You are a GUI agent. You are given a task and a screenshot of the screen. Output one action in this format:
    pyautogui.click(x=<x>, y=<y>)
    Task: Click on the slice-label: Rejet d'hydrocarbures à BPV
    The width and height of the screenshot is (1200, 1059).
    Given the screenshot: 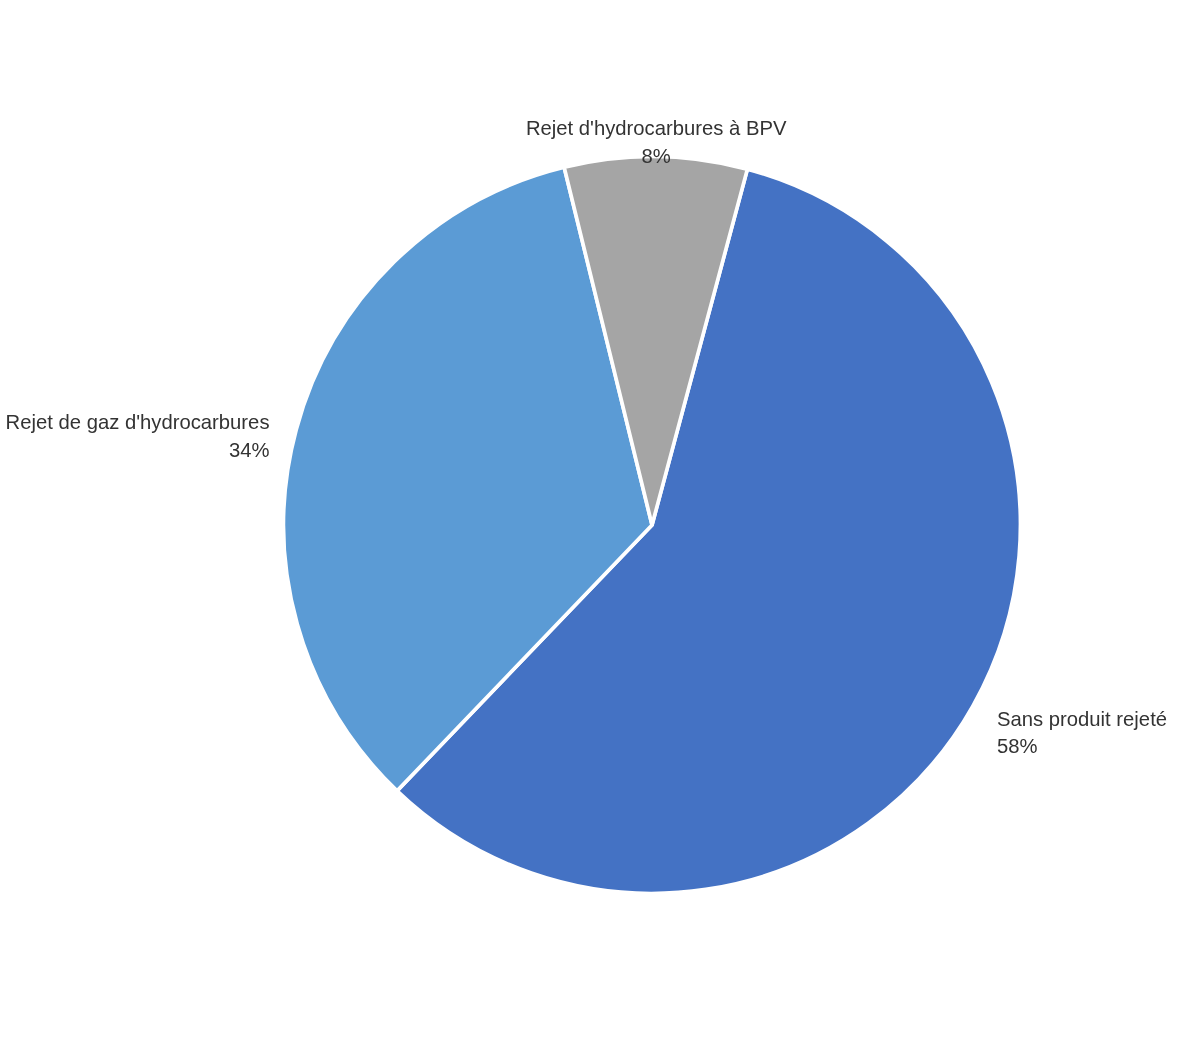 What is the action you would take?
    pyautogui.click(x=656, y=128)
    